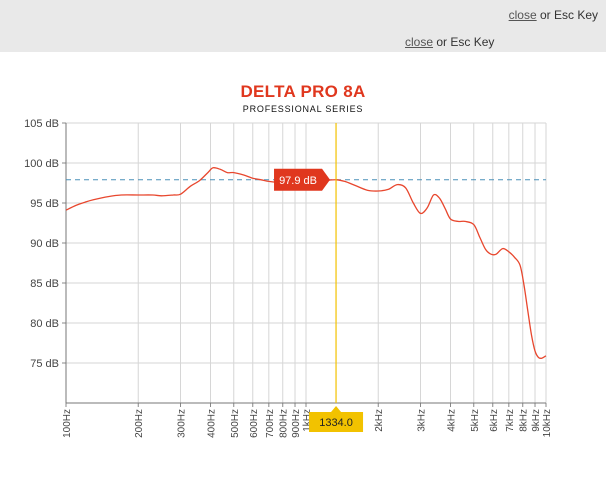 The width and height of the screenshot is (606, 484). I want to click on x-tick-label: 6kHz, so click(494, 420).